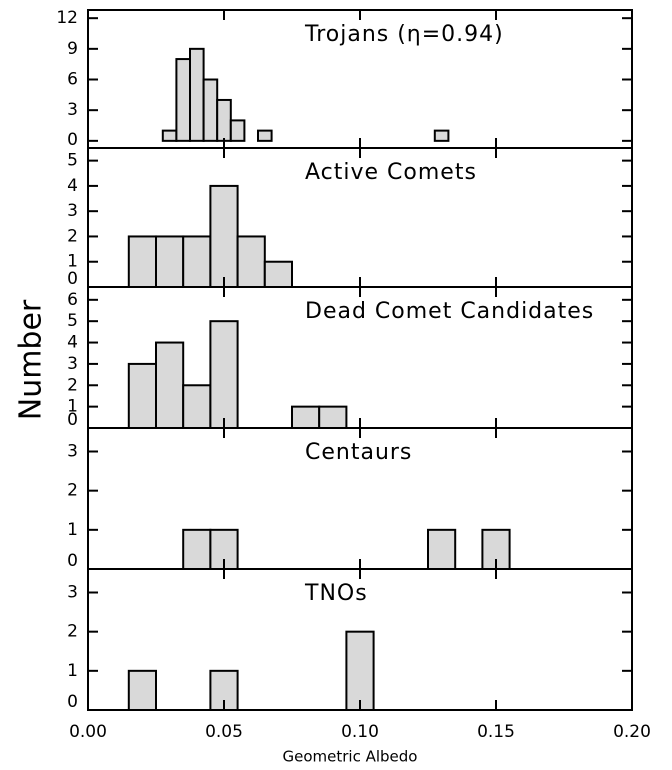 Image resolution: width=672 pixels, height=770 pixels. I want to click on panel-label: Dead Comet Candidates, so click(449, 311).